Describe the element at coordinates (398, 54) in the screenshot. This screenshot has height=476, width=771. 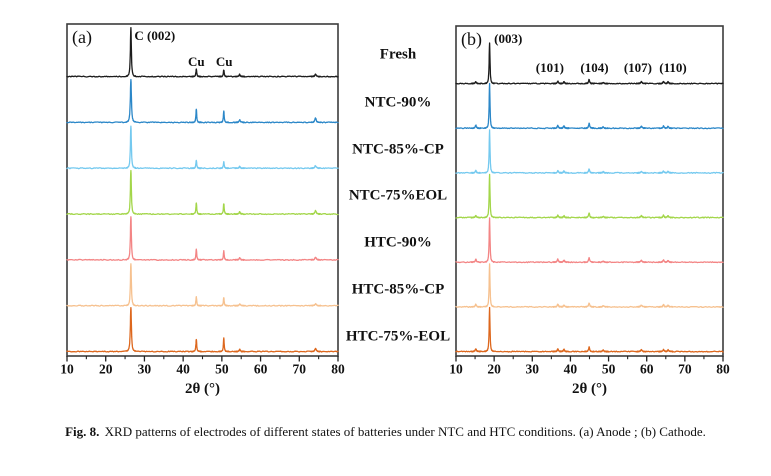
I see `trace-label-fresh: Fresh` at that location.